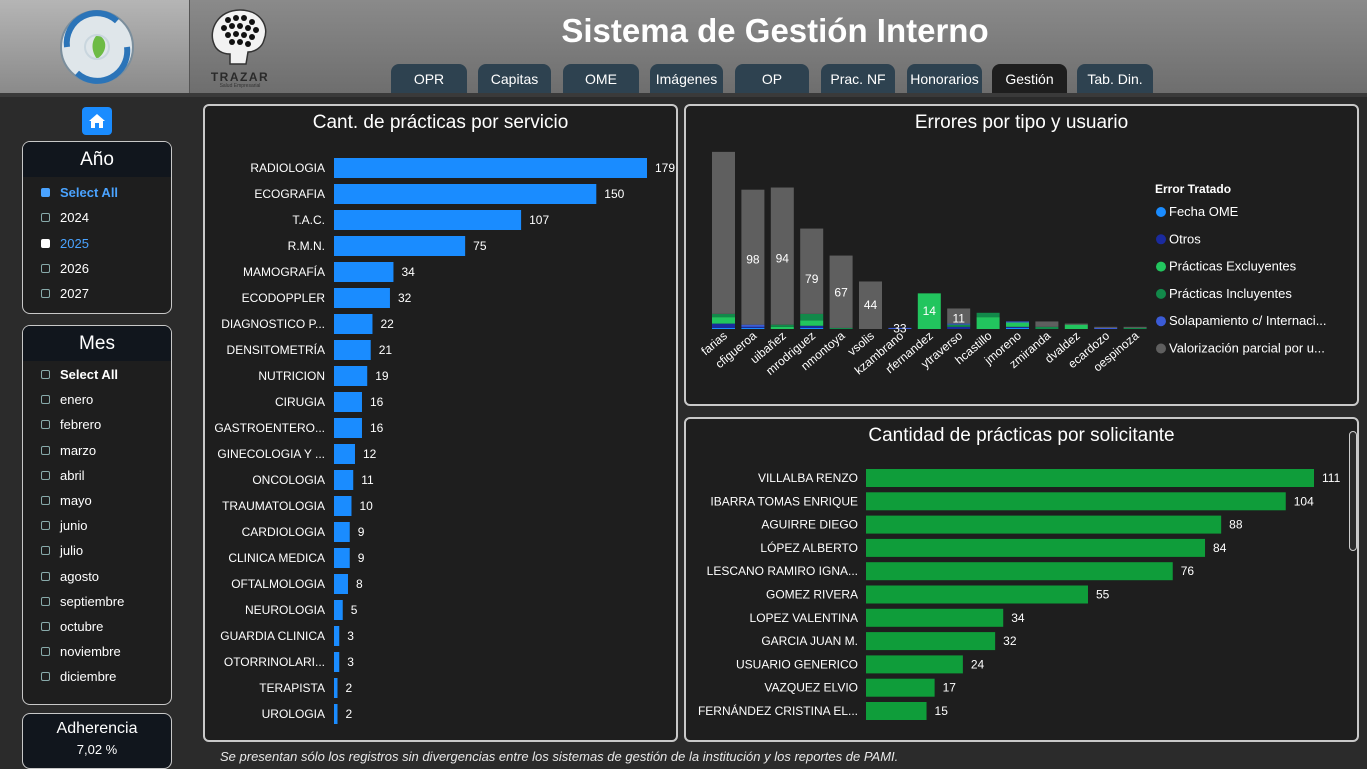 The height and width of the screenshot is (769, 1367). What do you see at coordinates (753, 257) in the screenshot?
I see `error-bar-segment-cfigueroa-valorizacion-parcial-por-u` at bounding box center [753, 257].